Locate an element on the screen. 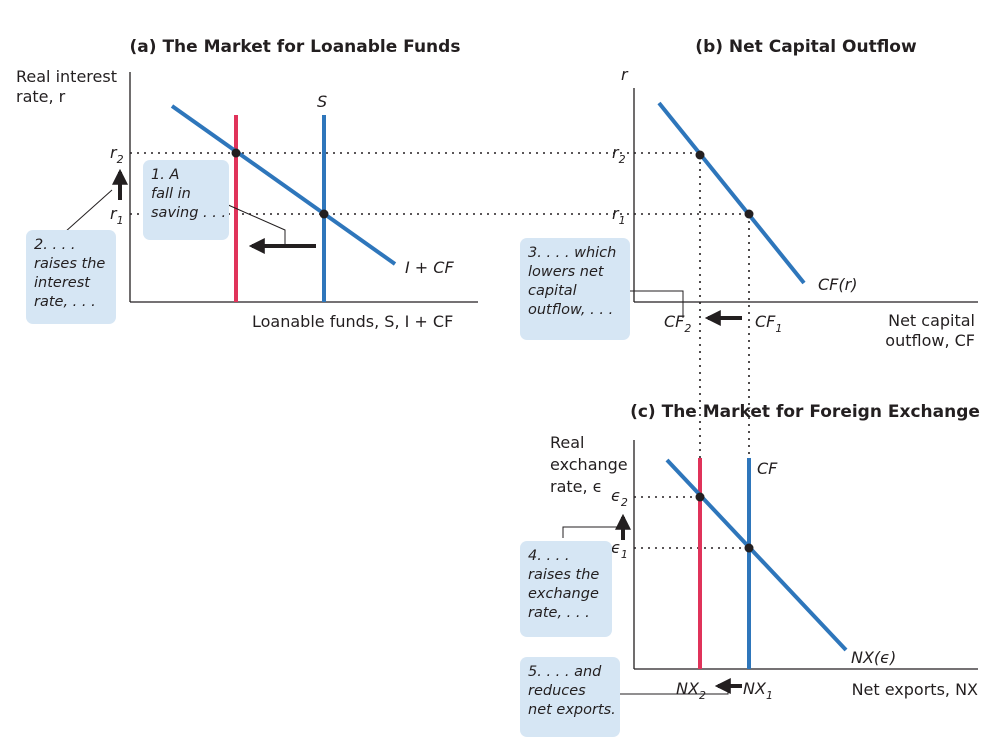  panel-c-xtick-nx1: NX1 is located at coordinates (758, 690).